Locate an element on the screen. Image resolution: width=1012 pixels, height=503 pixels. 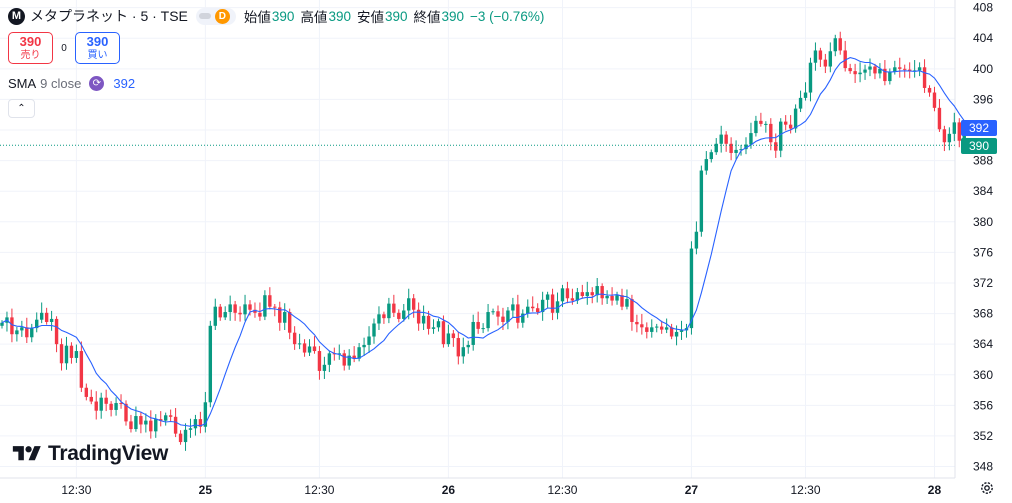
y-tick-label: 384 is located at coordinates (983, 191).